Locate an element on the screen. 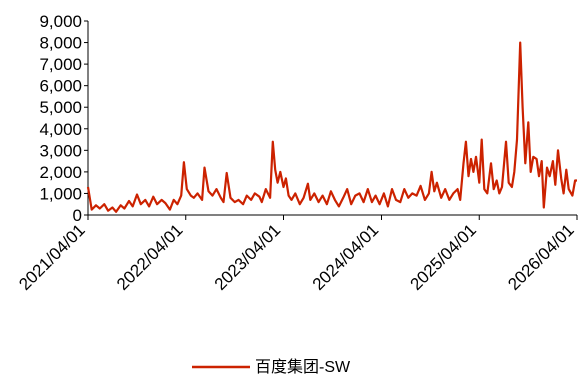 Image resolution: width=581 pixels, height=376 pixels. x-tick-label: 2021/04/01 is located at coordinates (52, 257).